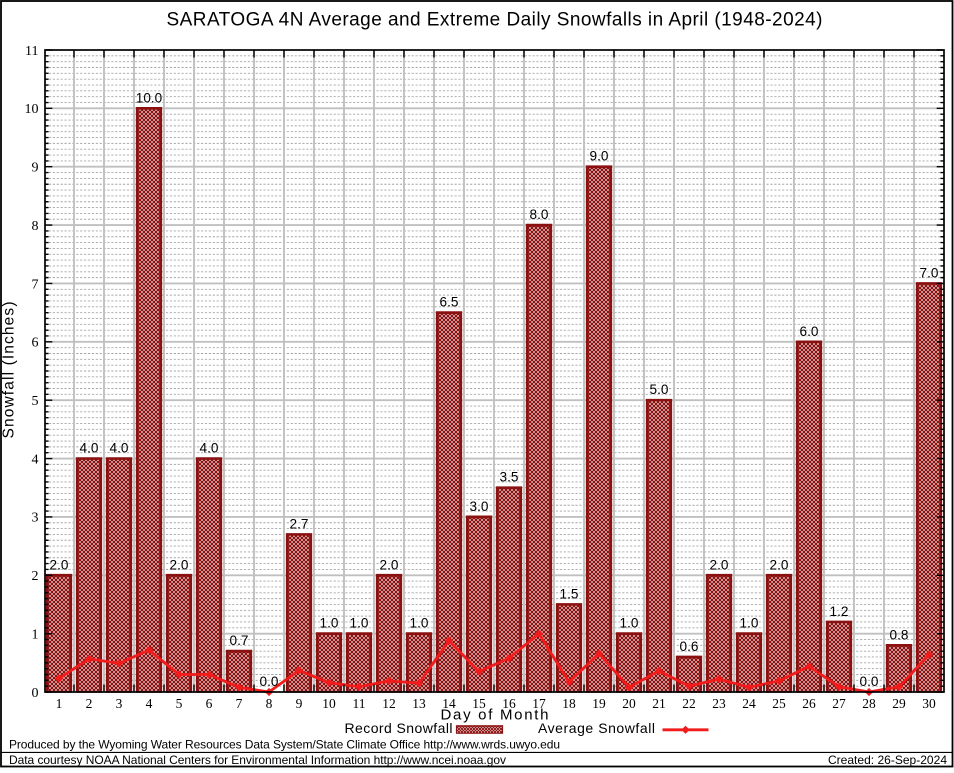 The height and width of the screenshot is (773, 954). What do you see at coordinates (539, 703) in the screenshot?
I see `svg-text: 17` at bounding box center [539, 703].